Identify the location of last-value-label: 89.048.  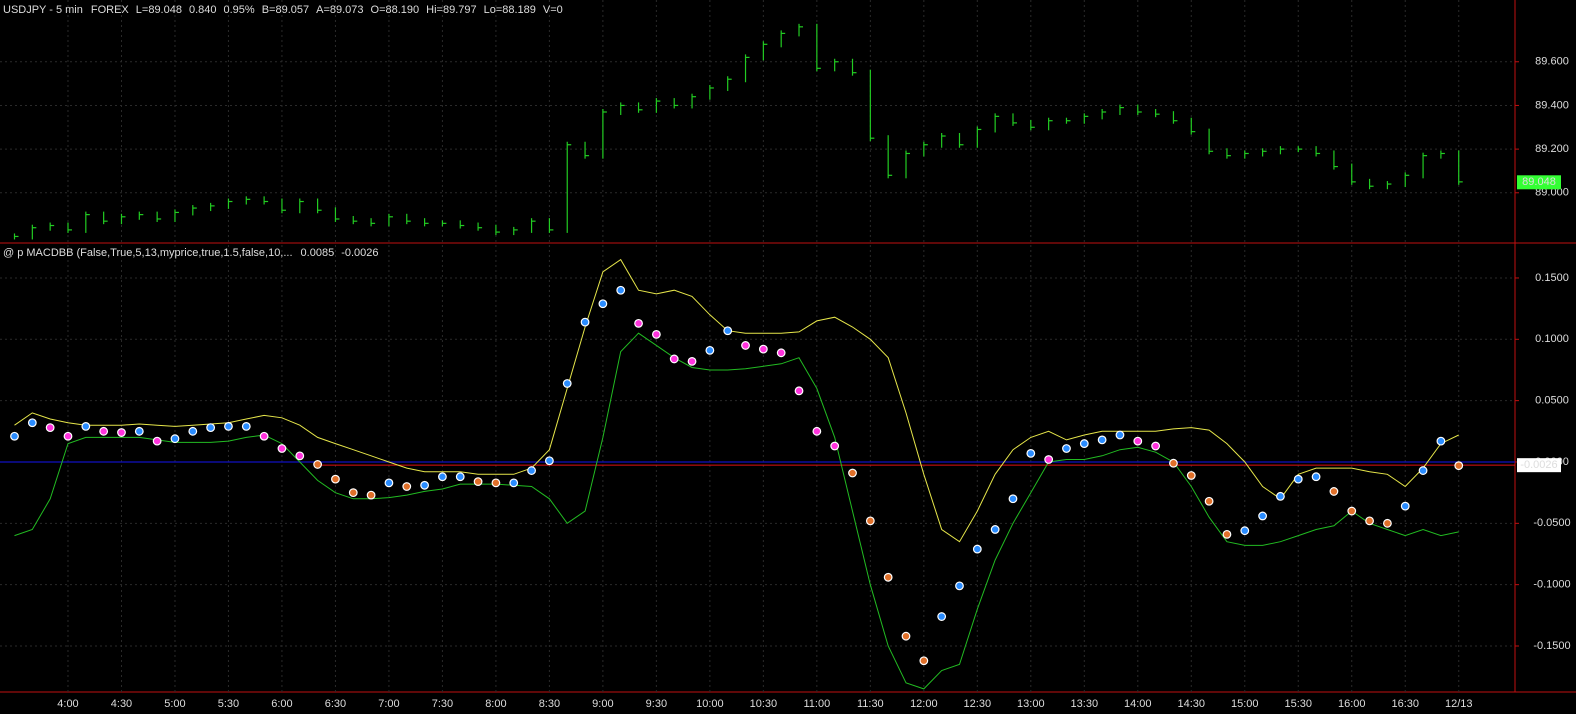
(1539, 182).